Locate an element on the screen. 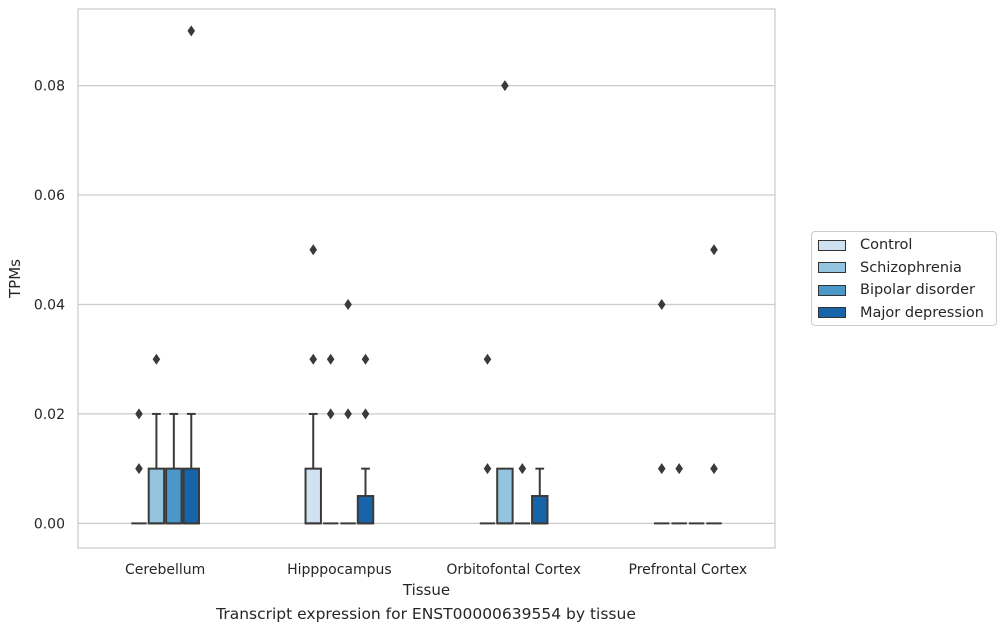  legend-item: Major depression is located at coordinates (901, 313).